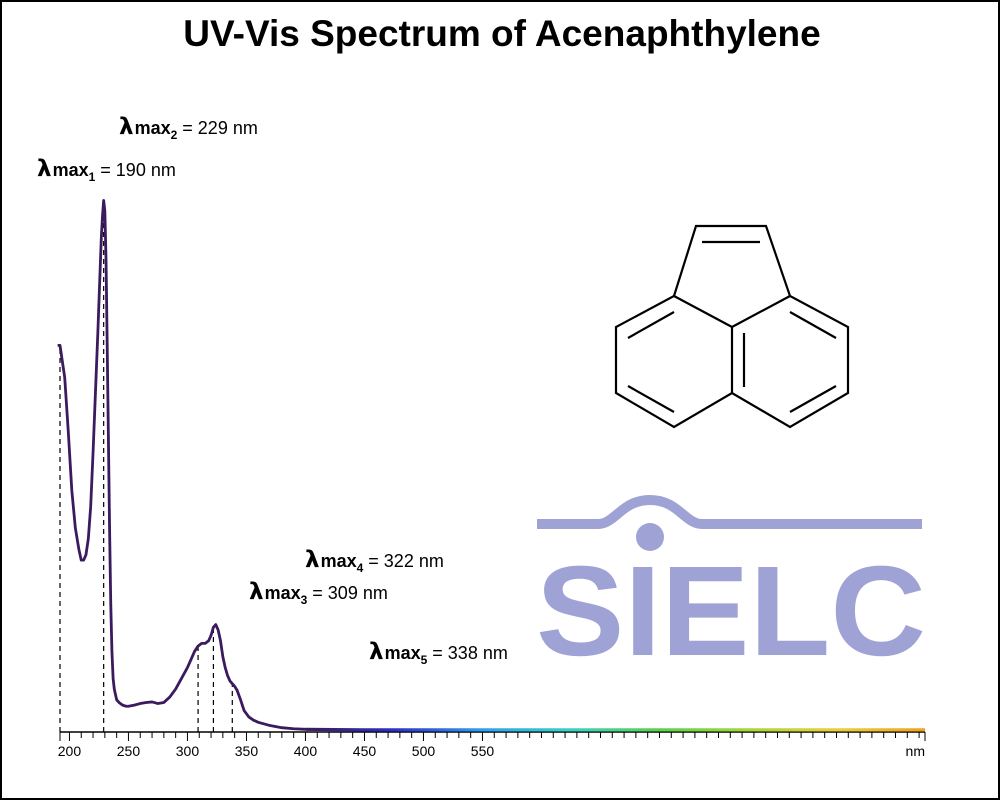 The image size is (1000, 800). I want to click on x-tick-label: 200, so click(70, 751).